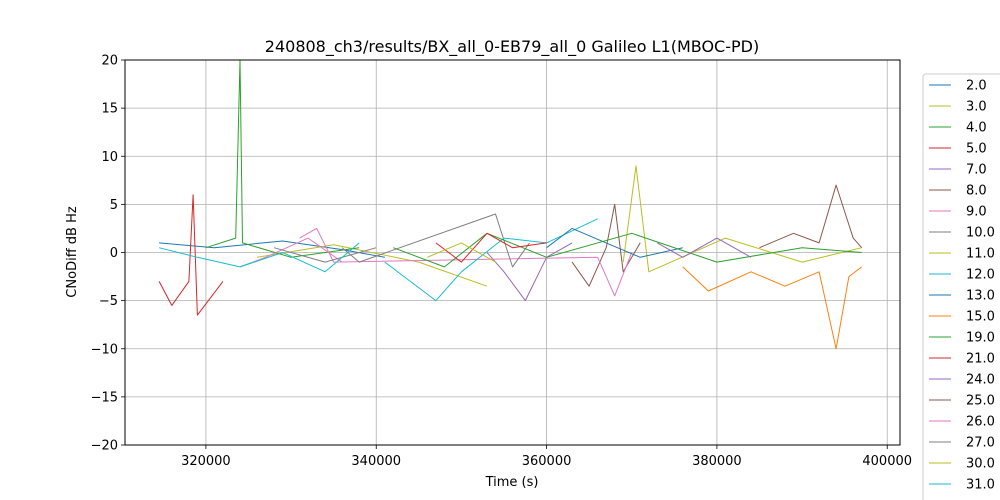 Image resolution: width=1000 pixels, height=500 pixels. I want to click on series-line-27.0, so click(325, 255).